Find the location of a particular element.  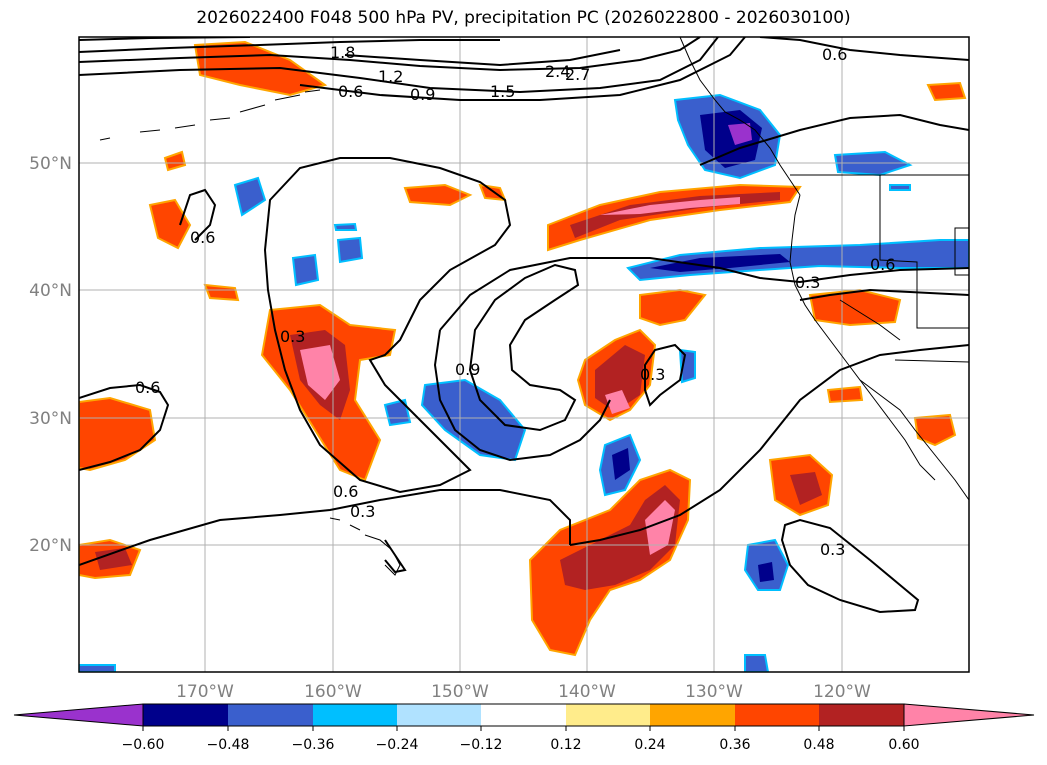

lon-label: 120°W is located at coordinates (842, 692).